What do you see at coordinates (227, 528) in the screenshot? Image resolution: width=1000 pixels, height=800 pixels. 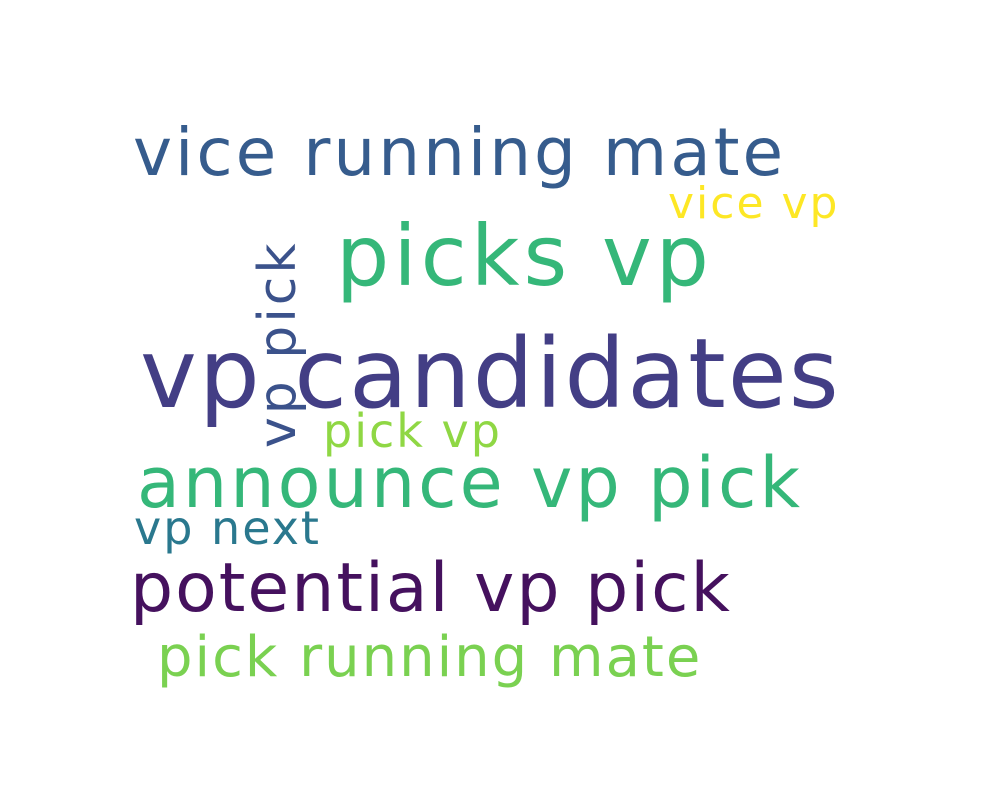 I see `phrase-vp-next: vp next` at bounding box center [227, 528].